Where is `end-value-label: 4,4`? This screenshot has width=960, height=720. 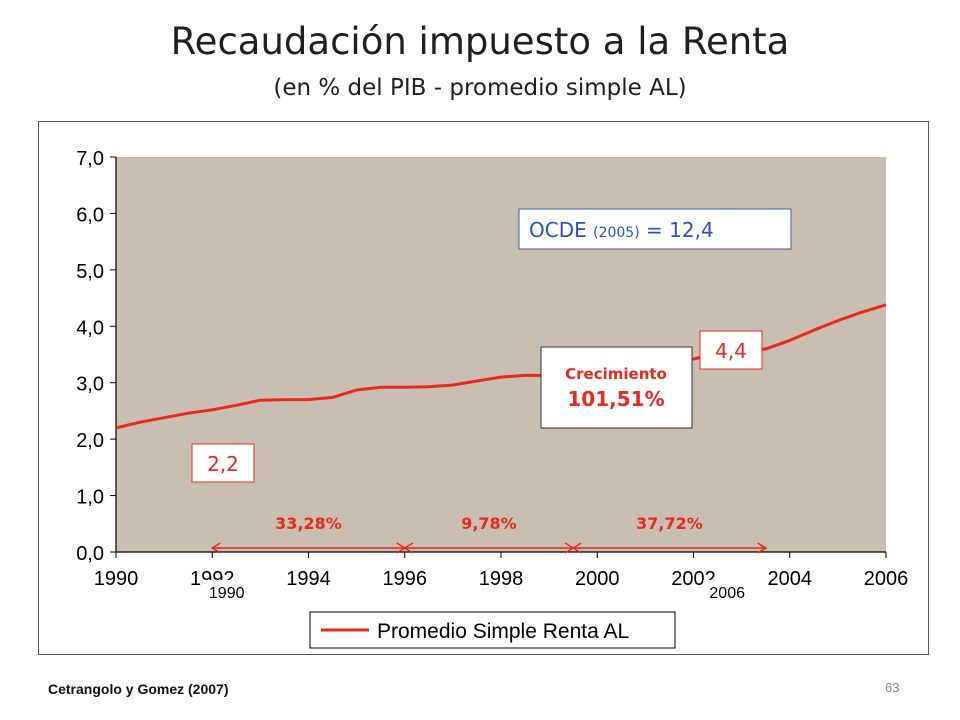
end-value-label: 4,4 is located at coordinates (731, 351).